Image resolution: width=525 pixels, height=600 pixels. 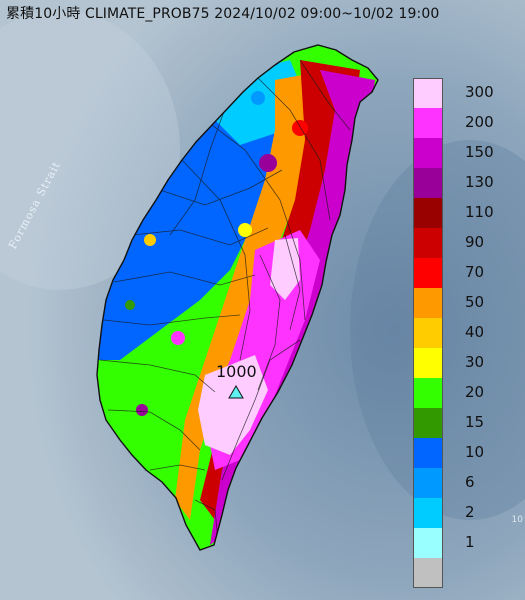 I want to click on legend-label: 40, so click(x=475, y=332).